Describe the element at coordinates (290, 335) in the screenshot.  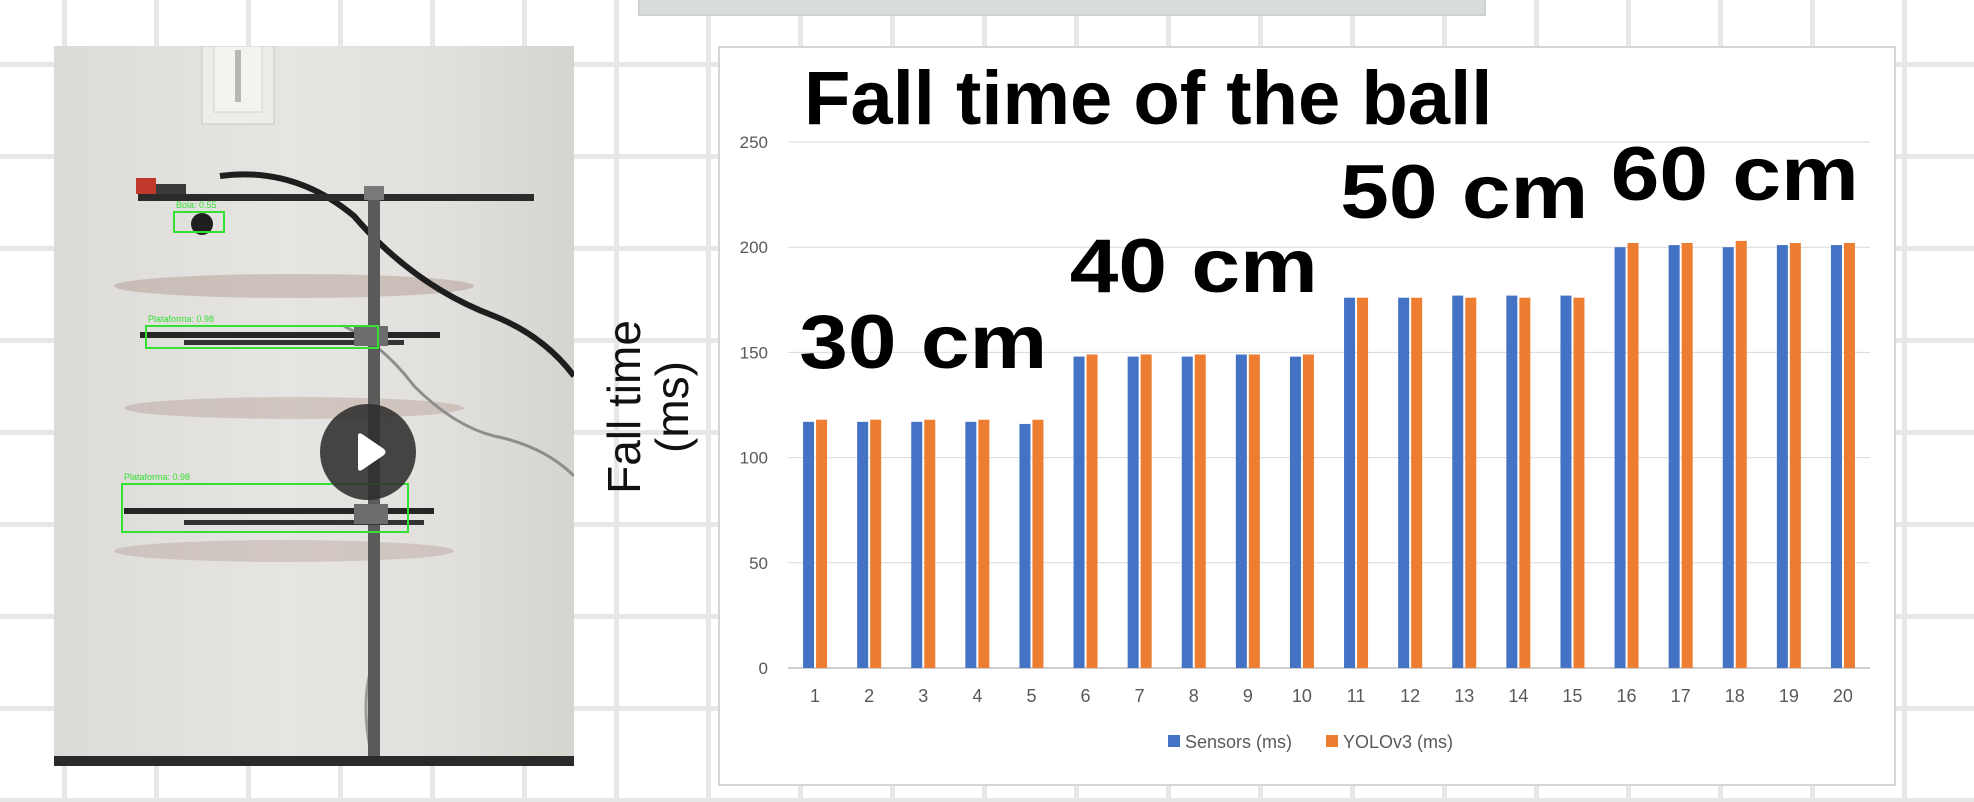
I see `platform-upper` at that location.